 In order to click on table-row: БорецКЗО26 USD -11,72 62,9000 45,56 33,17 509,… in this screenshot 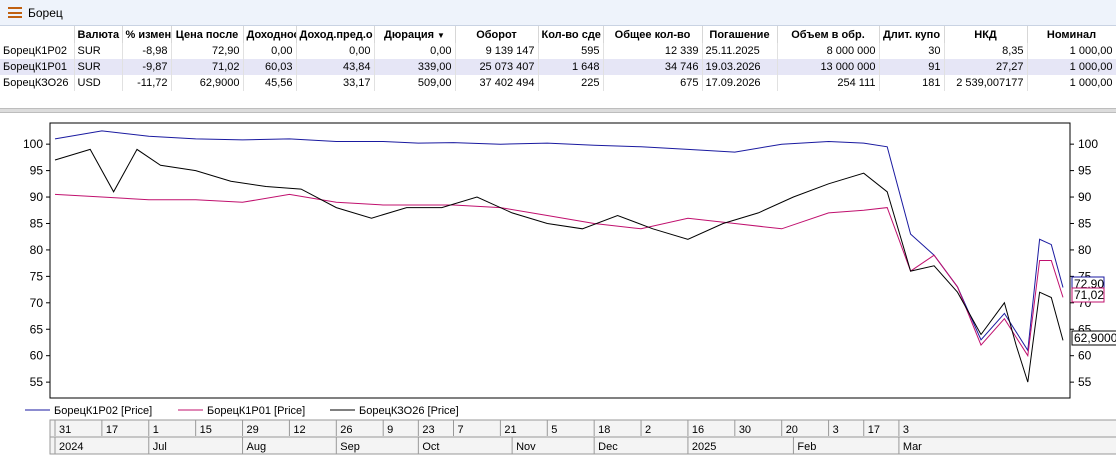, I will do `click(558, 83)`.